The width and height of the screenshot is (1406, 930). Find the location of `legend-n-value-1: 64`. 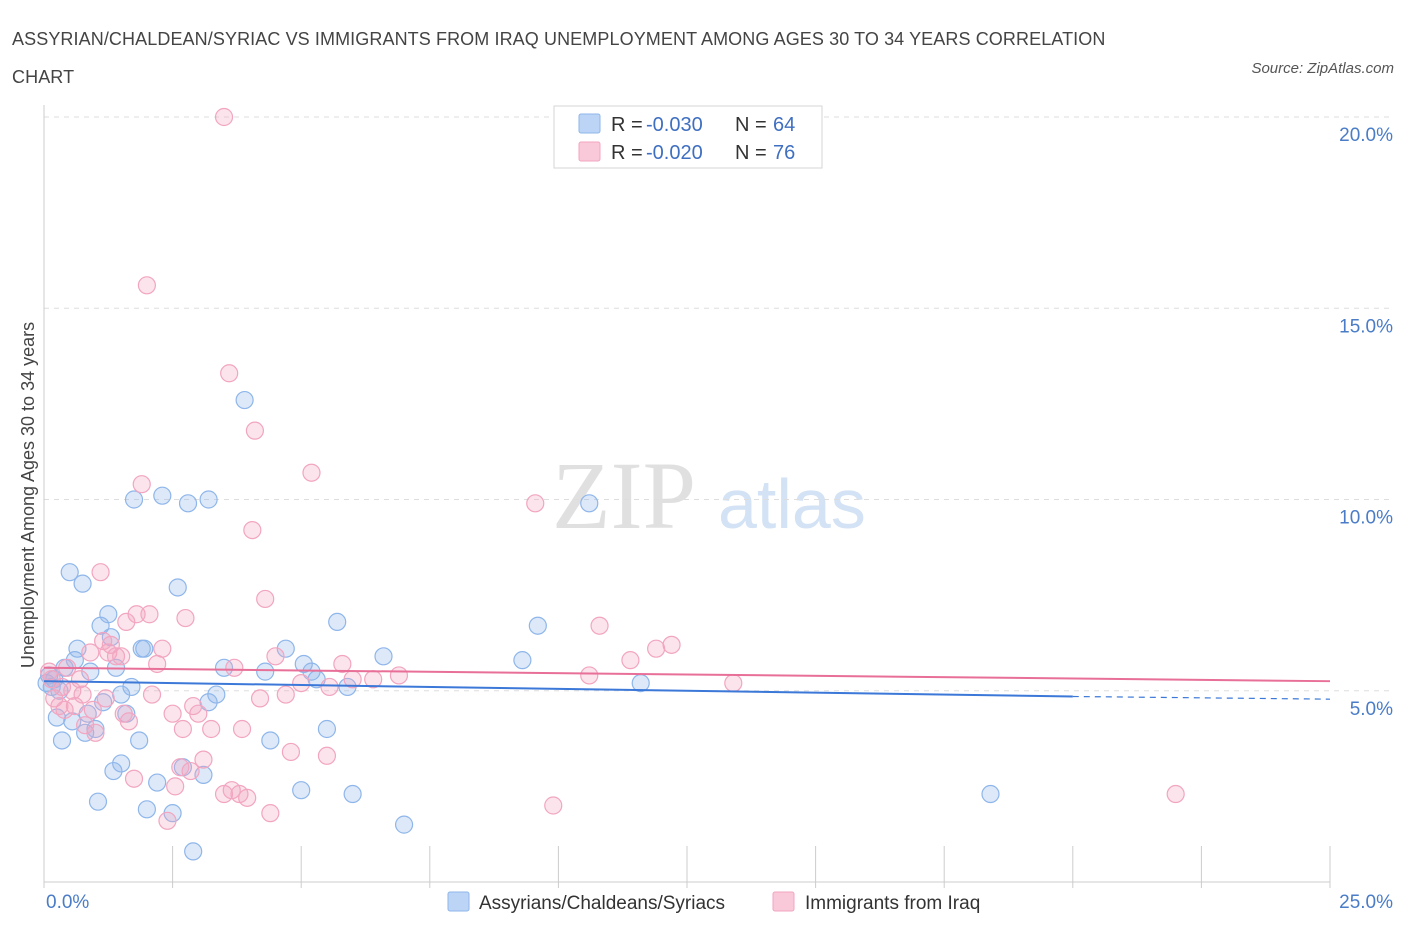

legend-n-value-1: 64 is located at coordinates (784, 125).